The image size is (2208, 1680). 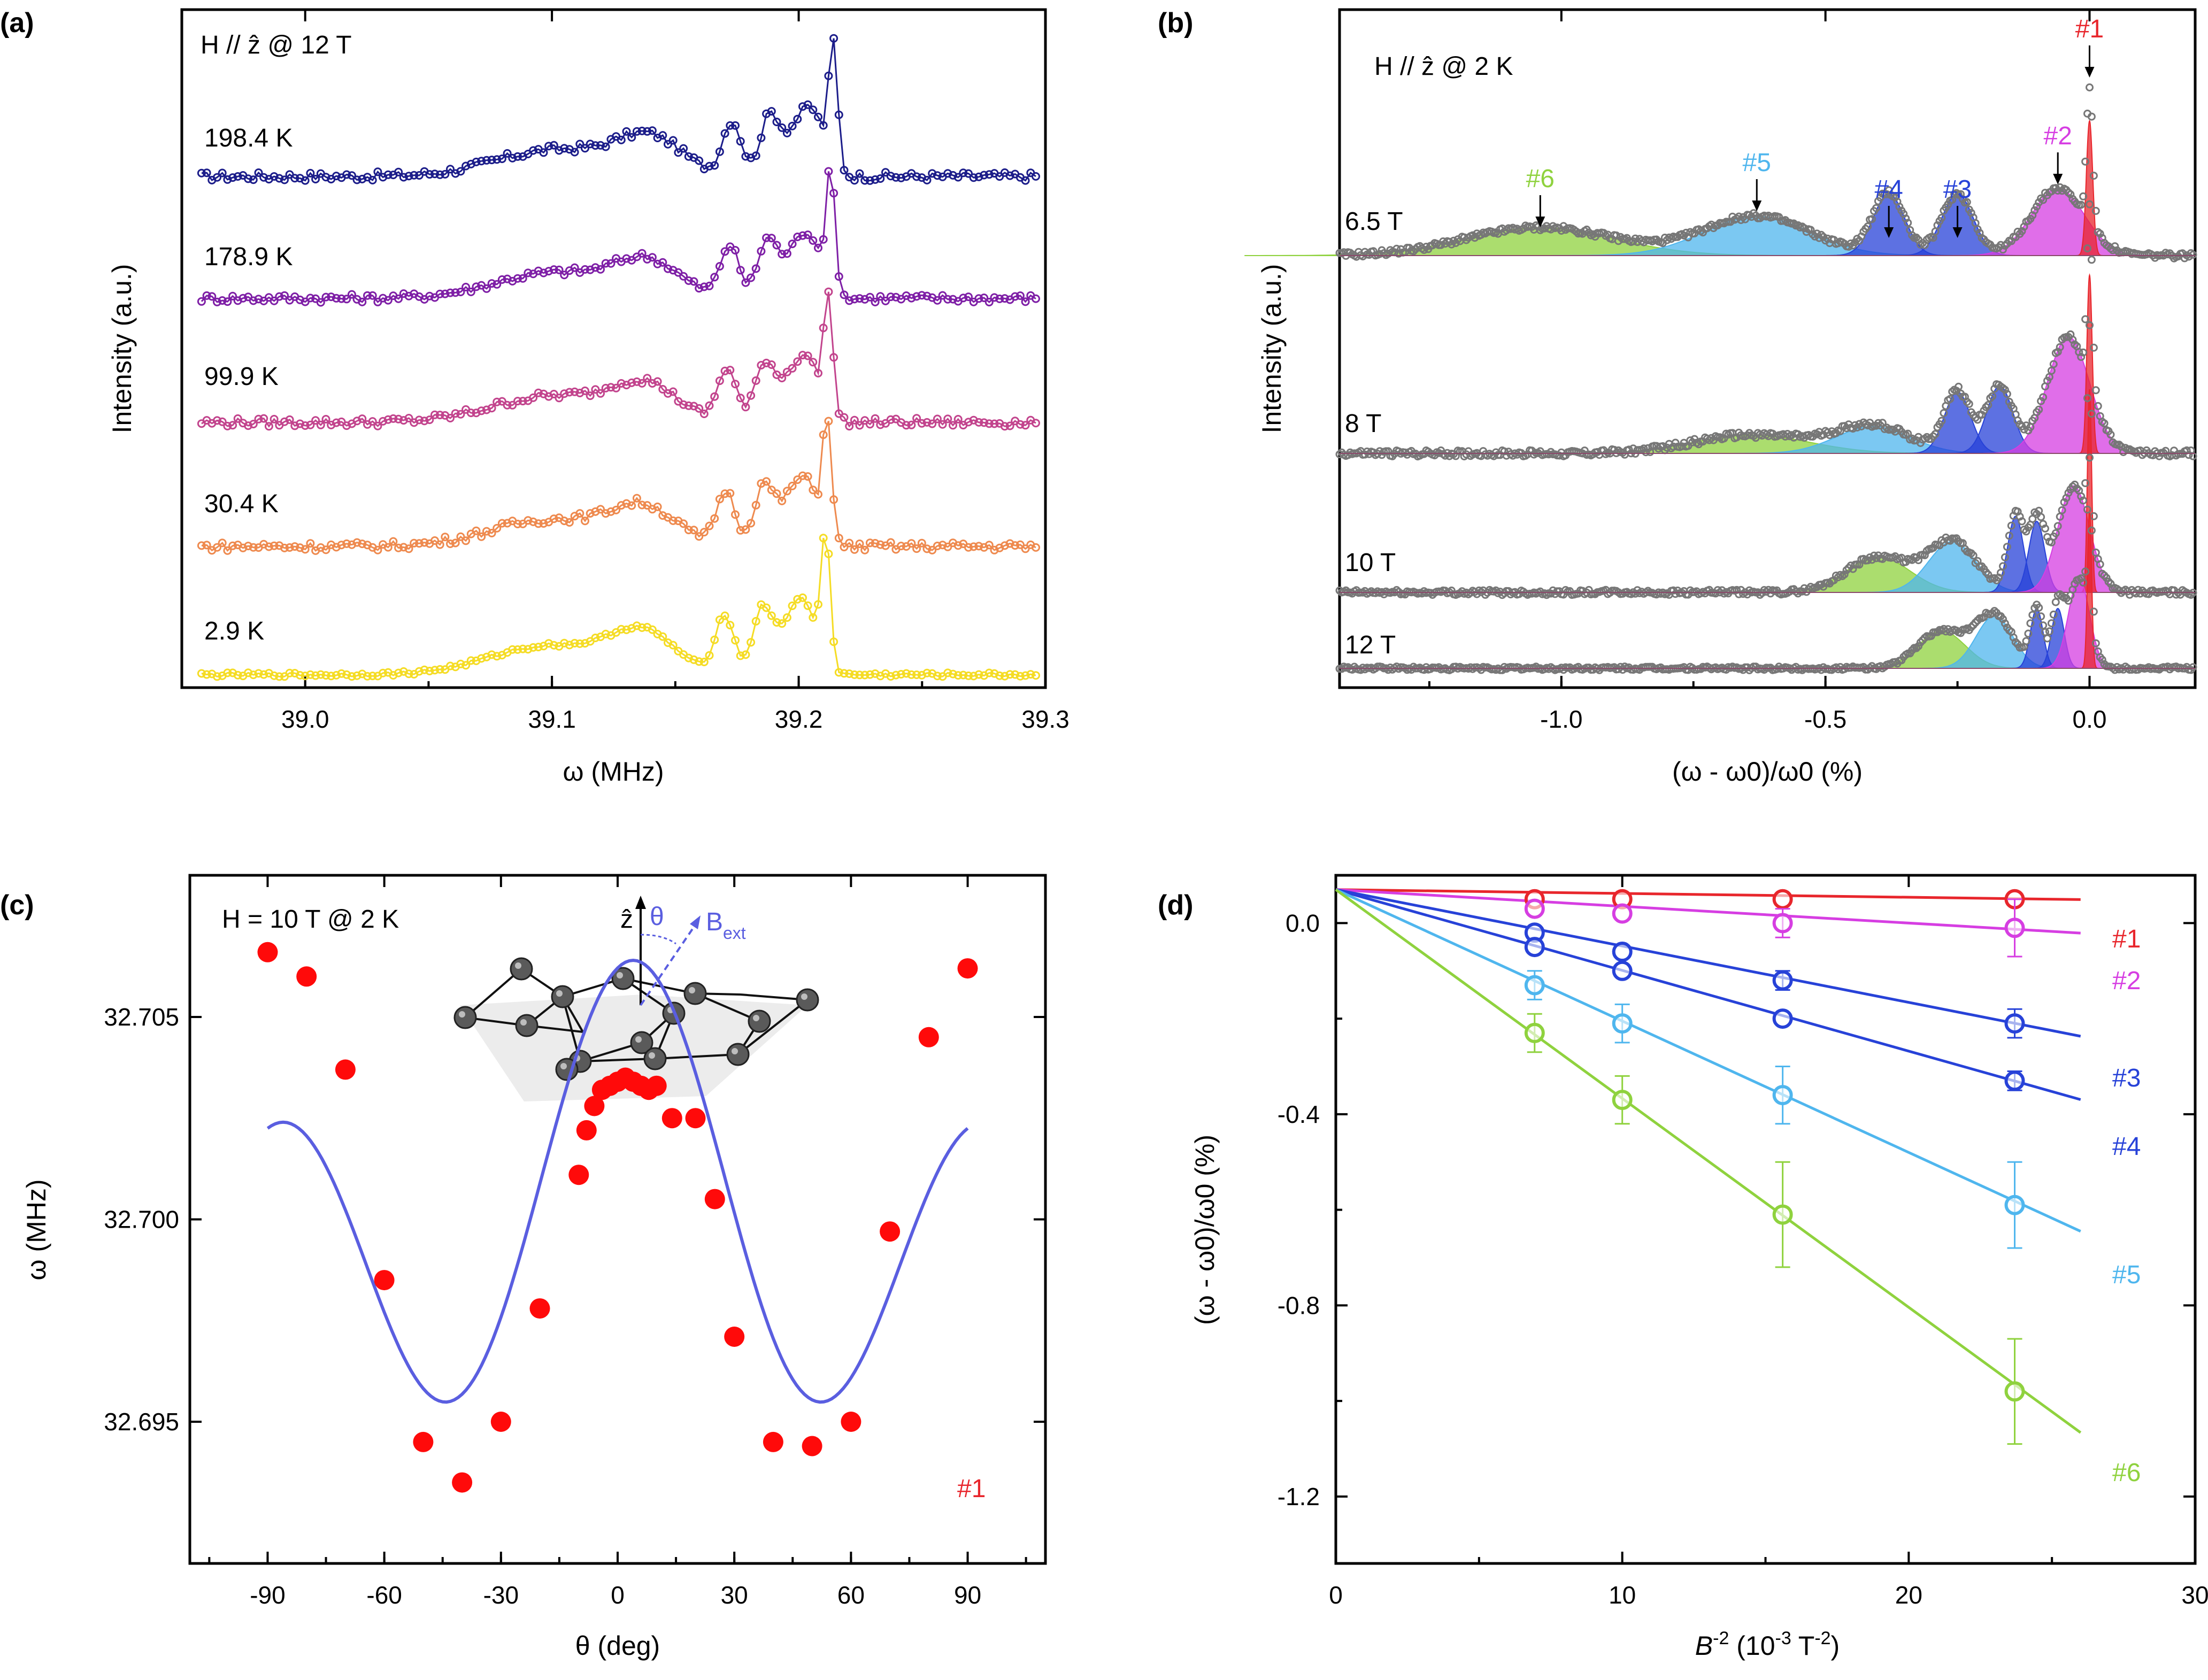 What do you see at coordinates (1175, 22) in the screenshot?
I see `panel-b-label: (b)` at bounding box center [1175, 22].